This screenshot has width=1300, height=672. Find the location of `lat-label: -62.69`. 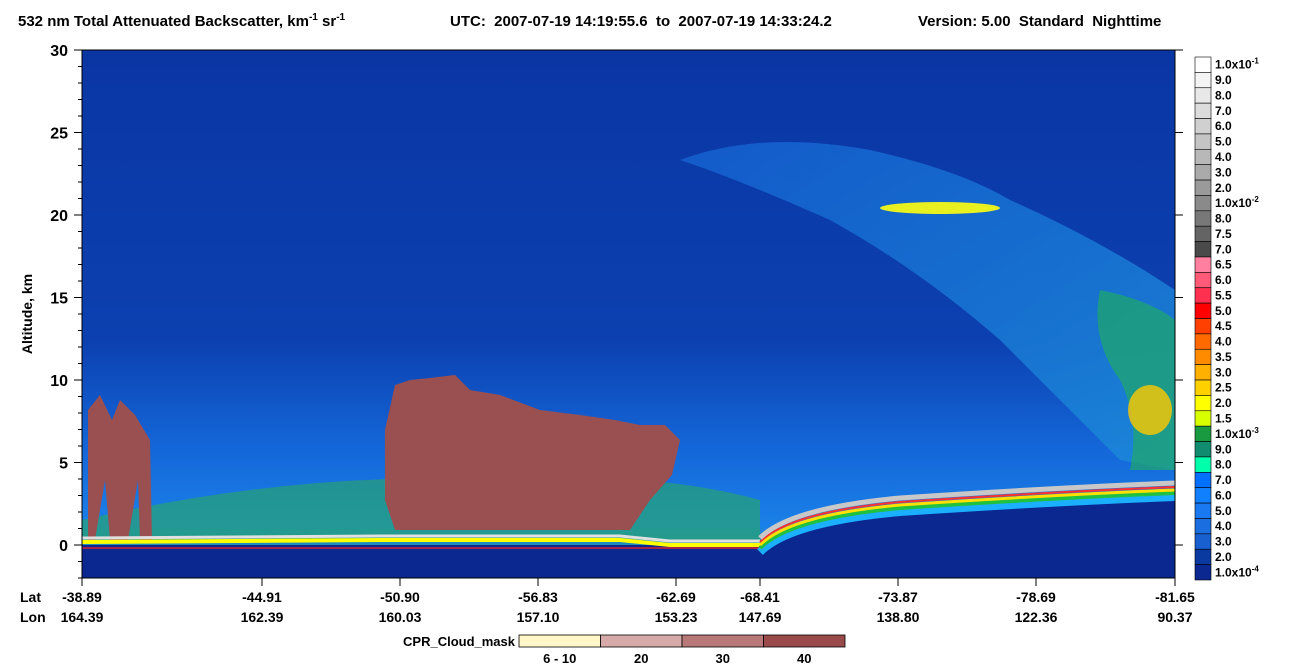

lat-label: -62.69 is located at coordinates (676, 597).